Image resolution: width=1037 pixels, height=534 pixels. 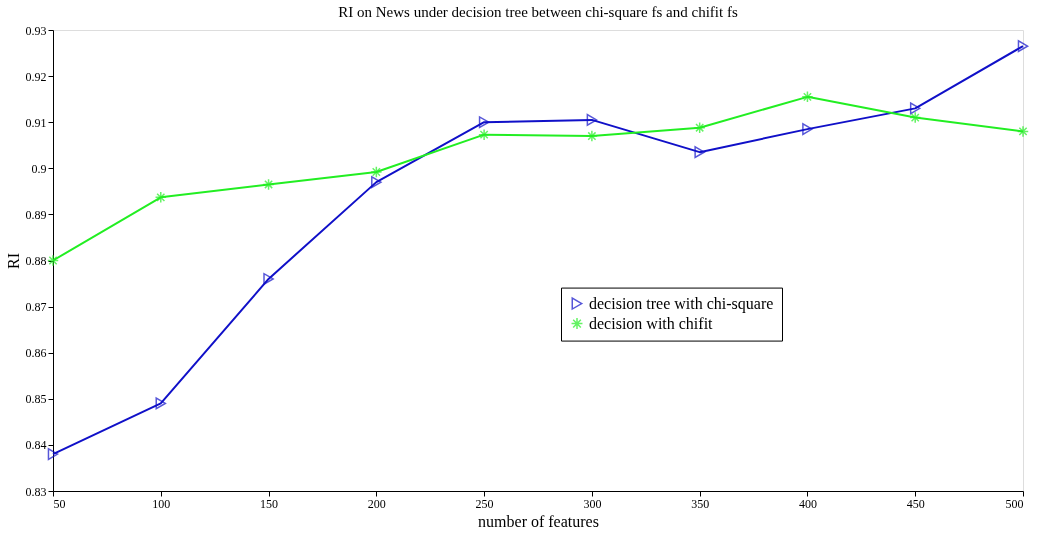 What do you see at coordinates (36, 399) in the screenshot?
I see `y-tick-label: 0.85` at bounding box center [36, 399].